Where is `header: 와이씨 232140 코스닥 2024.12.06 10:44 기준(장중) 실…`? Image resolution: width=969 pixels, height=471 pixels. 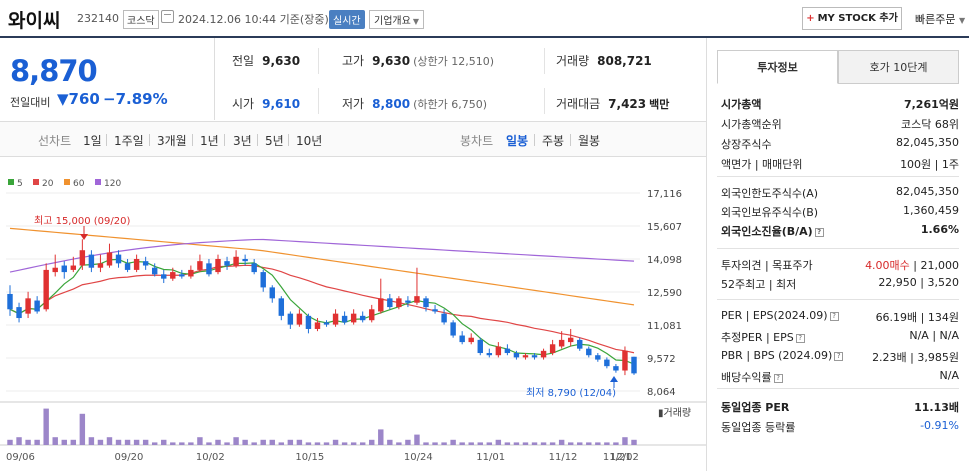
header: 와이씨 232140 코스닥 2024.12.06 10:44 기준(장중) 실… is located at coordinates (484, 18).